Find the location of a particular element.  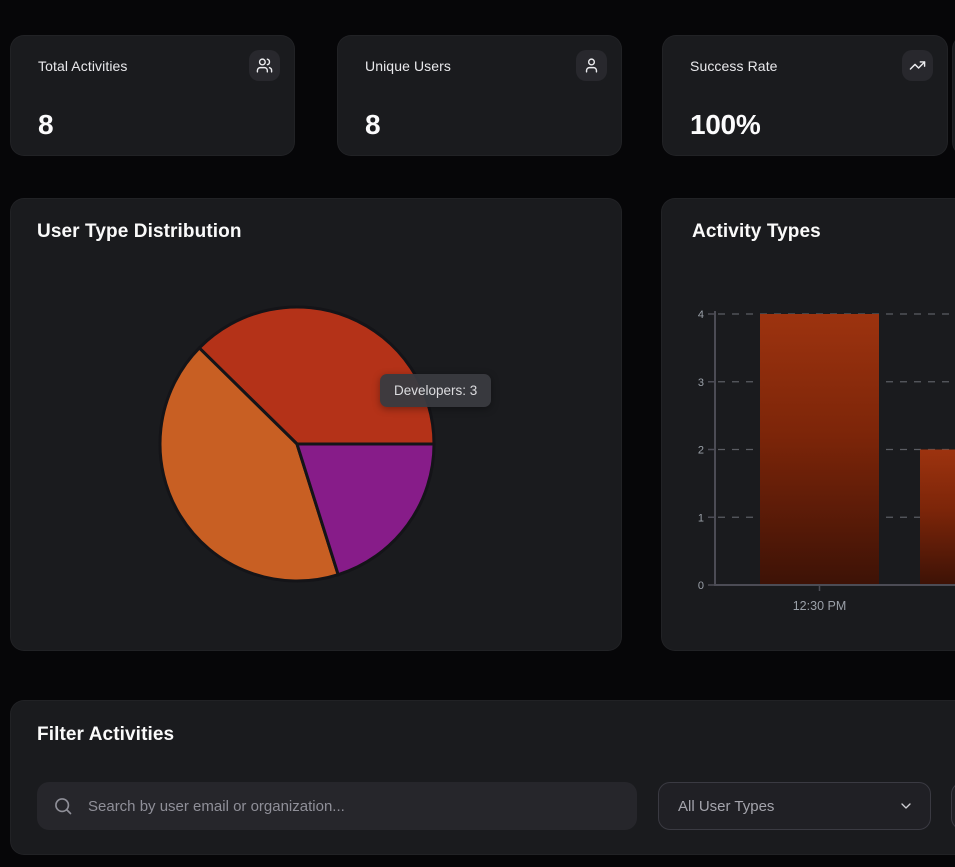

stat-card-header: Success Rate is located at coordinates (811, 65).